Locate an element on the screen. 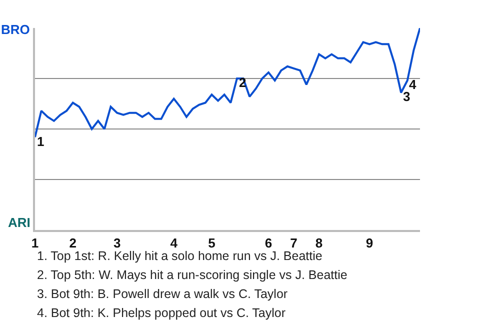 This screenshot has height=320, width=480. x-tick-label: 9 is located at coordinates (370, 242).